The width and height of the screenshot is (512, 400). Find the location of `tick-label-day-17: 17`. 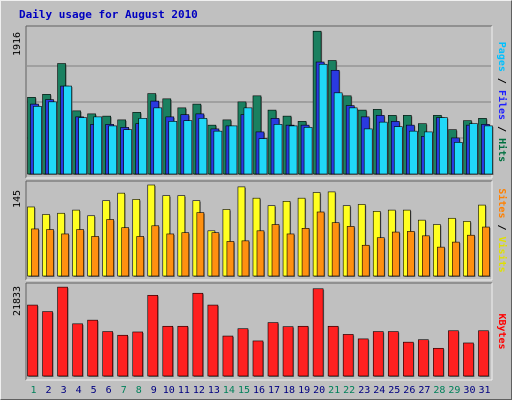

tick-label-day-17: 17 is located at coordinates (274, 390).